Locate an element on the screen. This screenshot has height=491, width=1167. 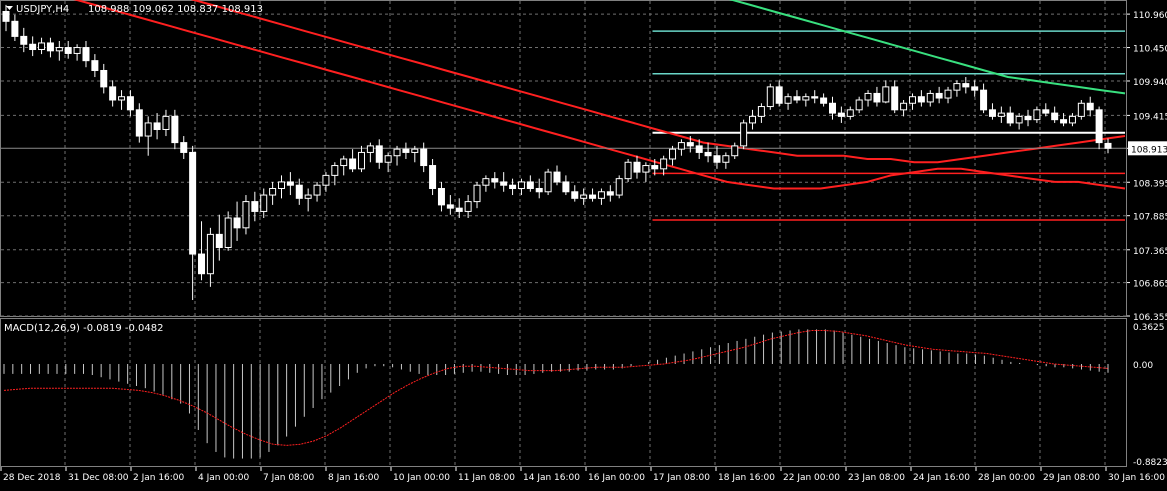
symbol-dropdown-icon is located at coordinates (9, 8).